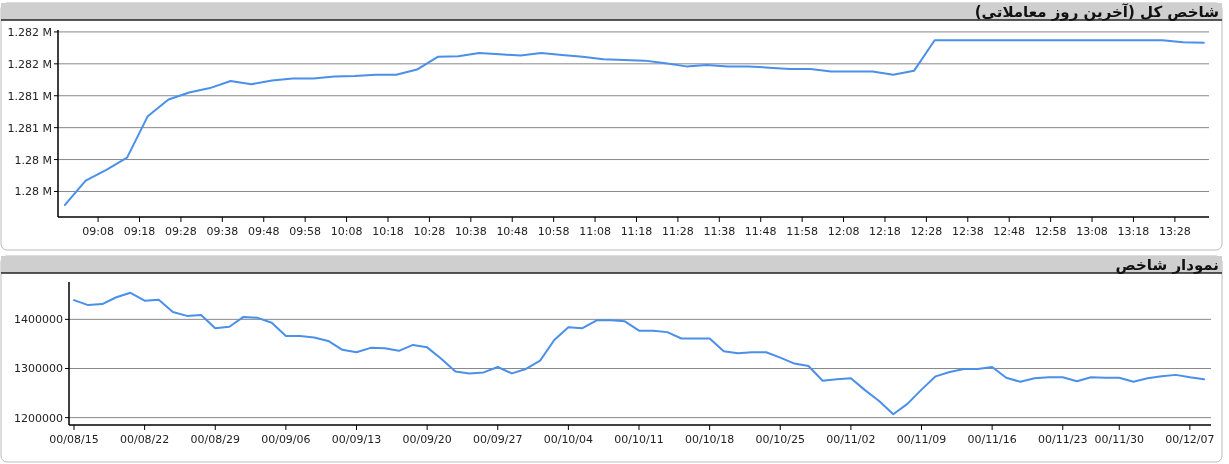  Describe the element at coordinates (222, 231) in the screenshot. I see `x-tick-label: 09:38` at that location.